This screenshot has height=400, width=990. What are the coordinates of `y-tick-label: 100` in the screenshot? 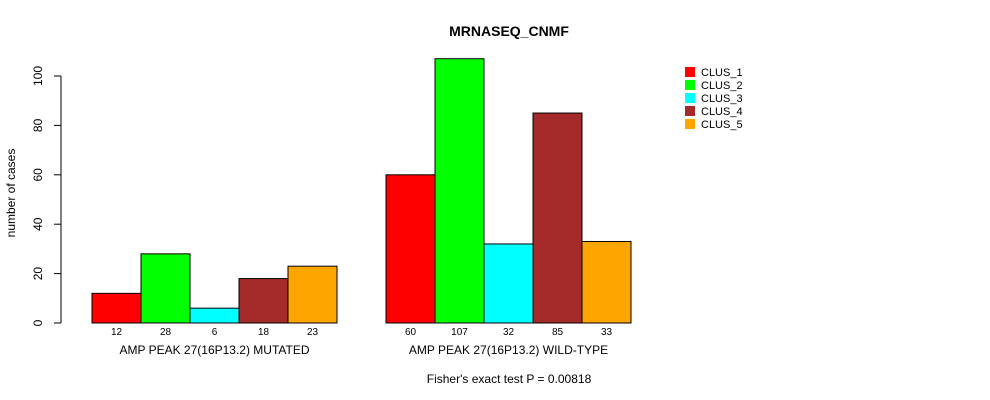 It's located at (38, 76).